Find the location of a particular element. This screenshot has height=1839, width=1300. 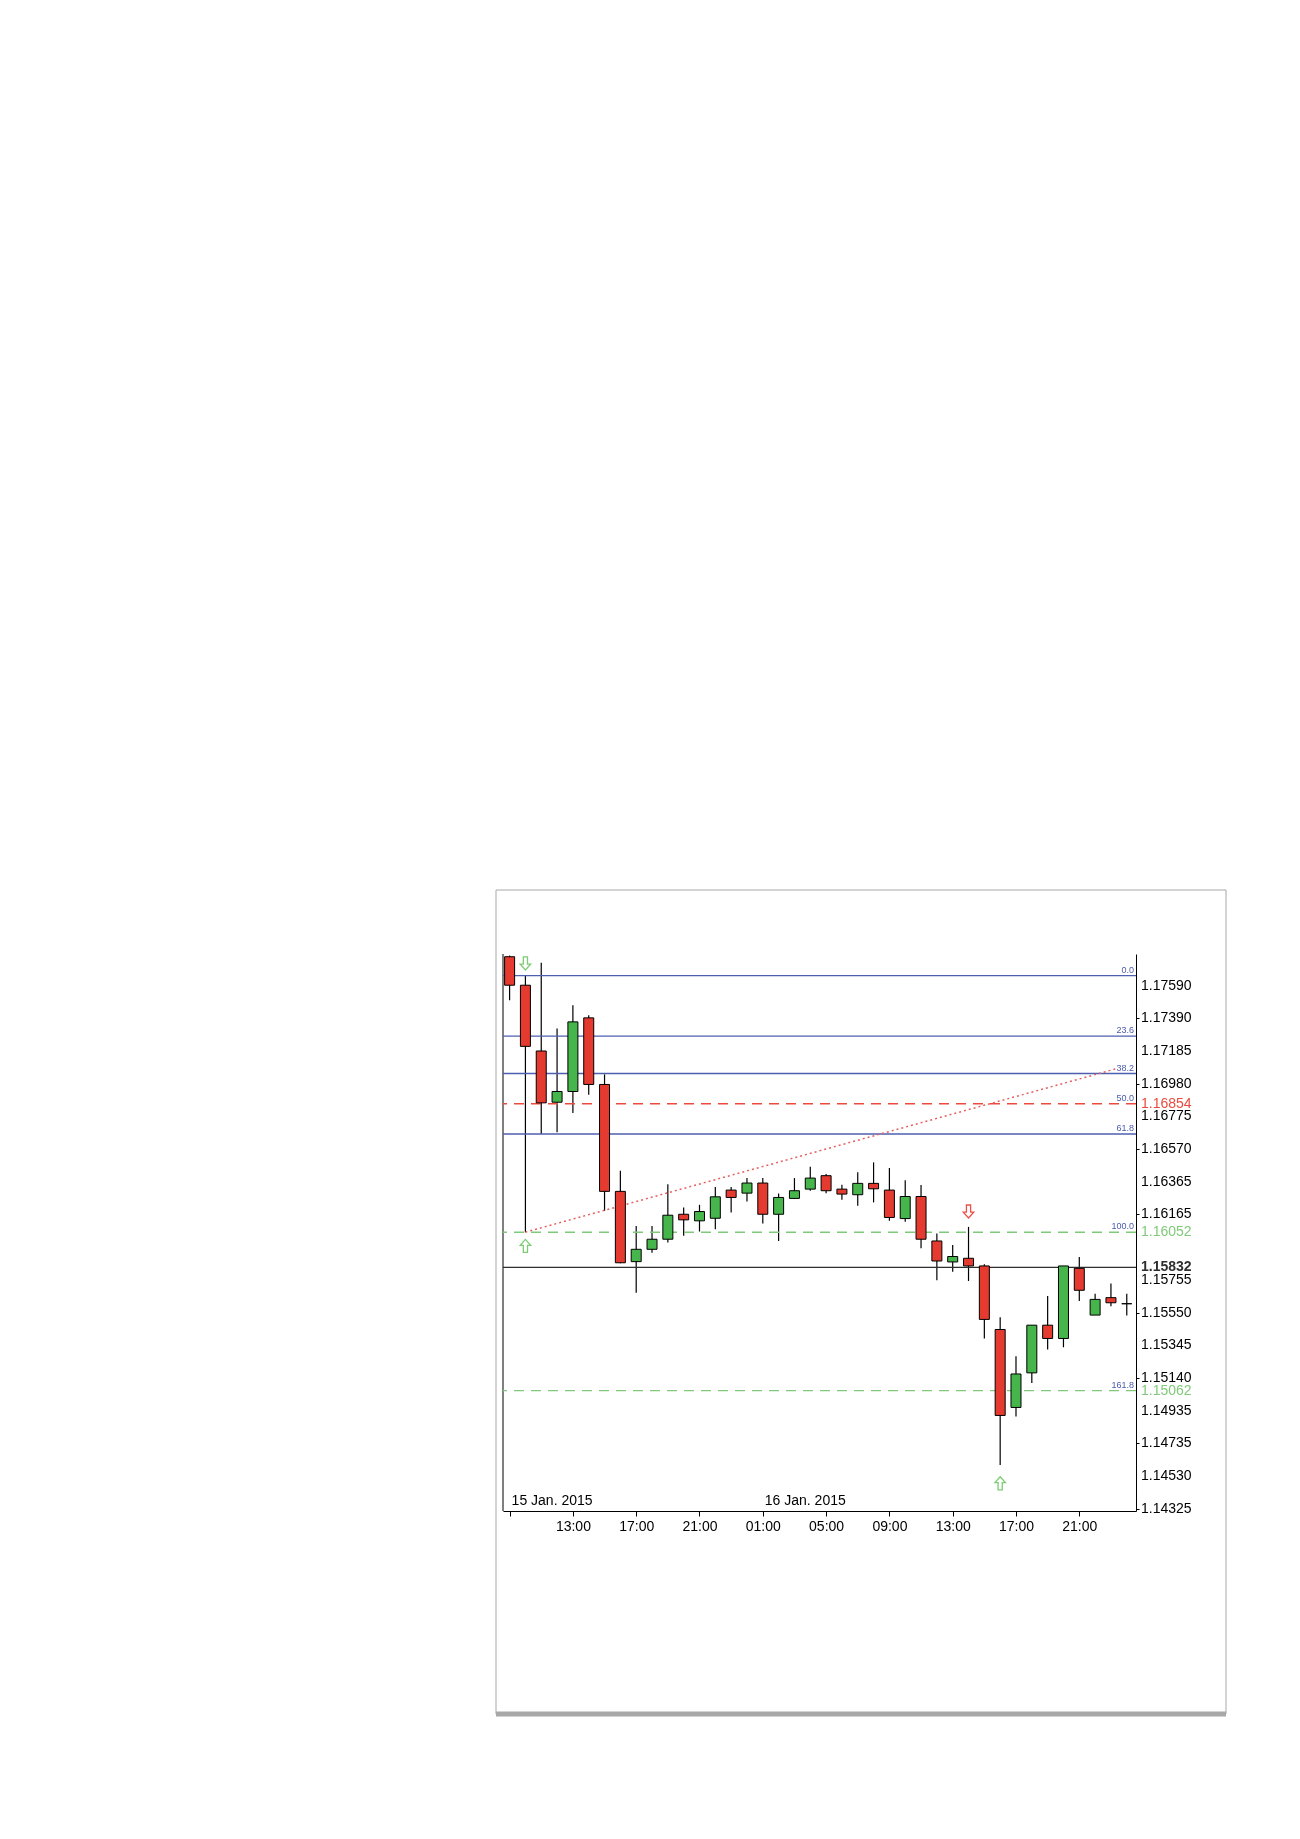

y-tick-label: 1.16165 is located at coordinates (1166, 1213).